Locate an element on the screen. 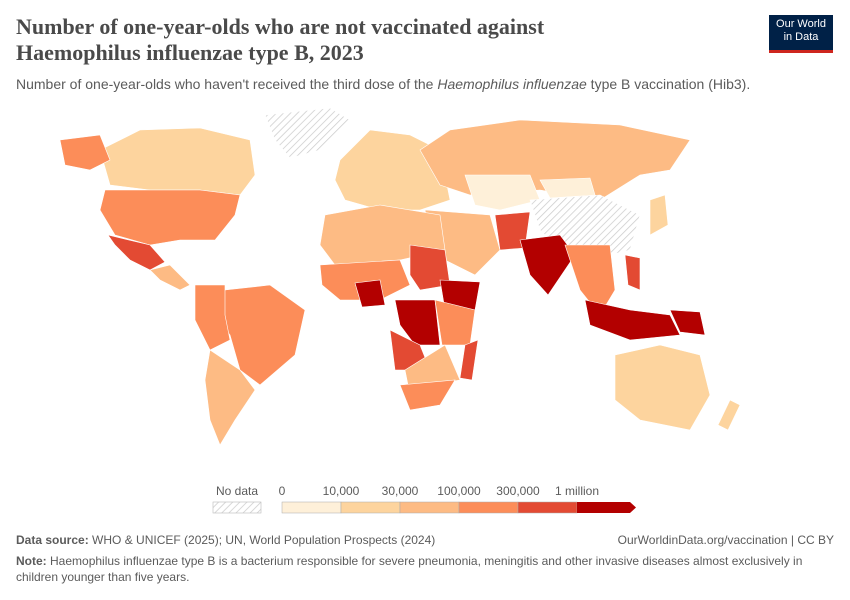 The width and height of the screenshot is (850, 600). country-india is located at coordinates (547, 265).